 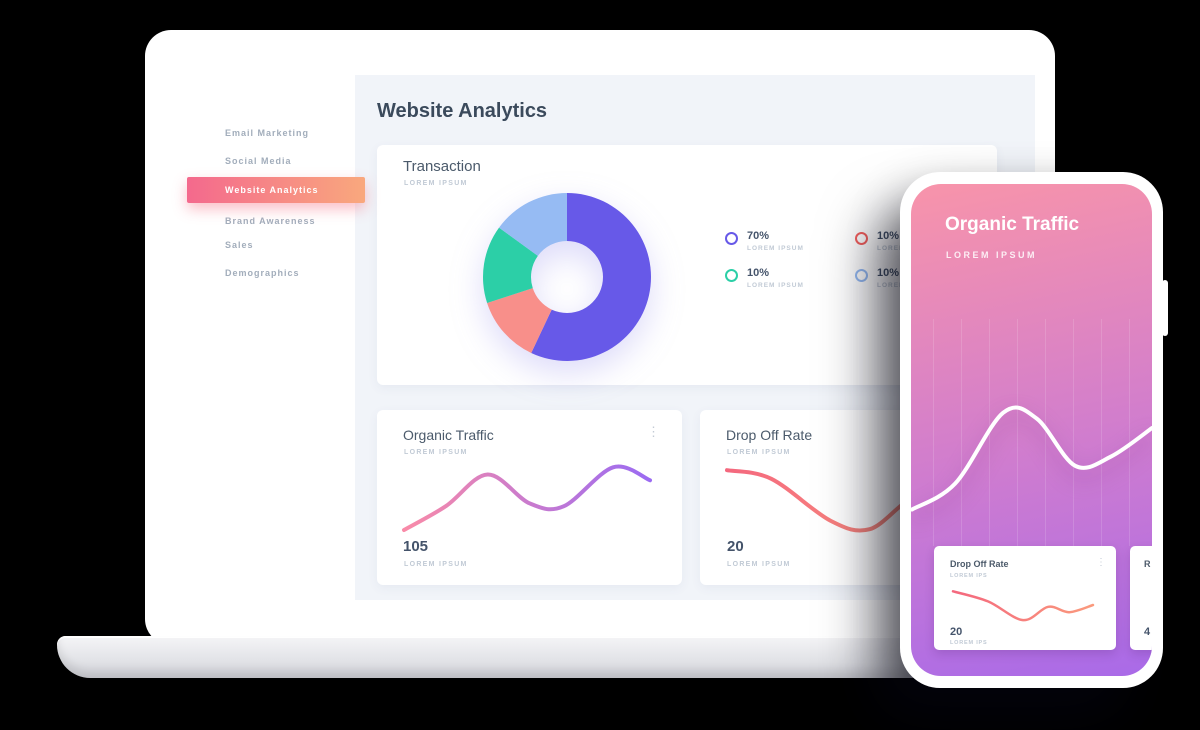 What do you see at coordinates (1023, 606) in the screenshot?
I see `phone-drop-chart` at bounding box center [1023, 606].